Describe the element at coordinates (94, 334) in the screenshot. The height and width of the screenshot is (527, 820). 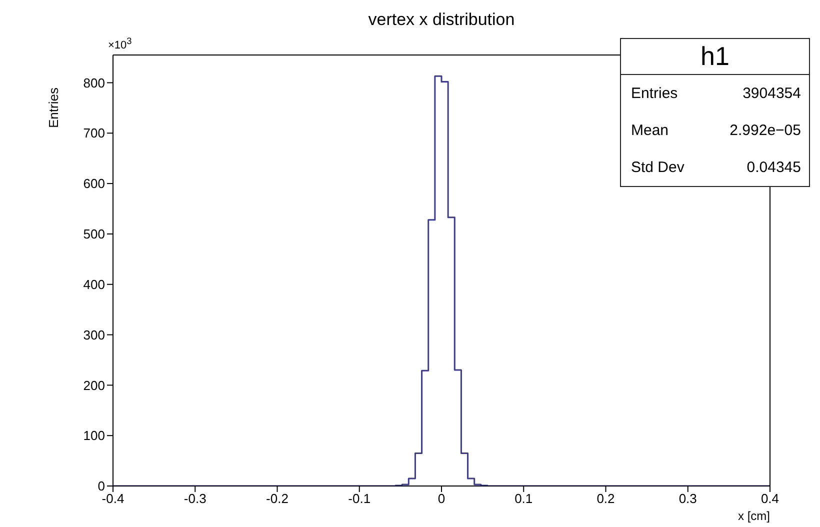
I see `y-tick-label: 300` at that location.